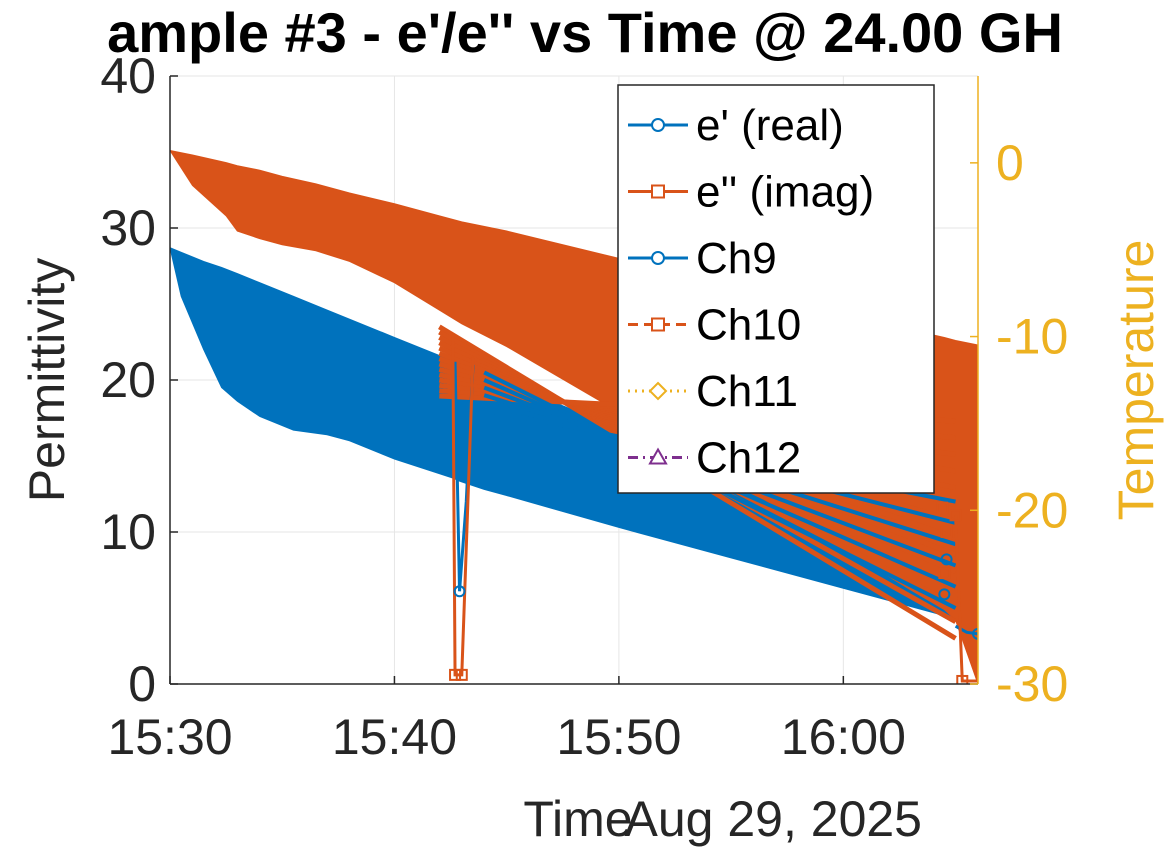 The height and width of the screenshot is (853, 1170). I want to click on legend-box, so click(776, 289).